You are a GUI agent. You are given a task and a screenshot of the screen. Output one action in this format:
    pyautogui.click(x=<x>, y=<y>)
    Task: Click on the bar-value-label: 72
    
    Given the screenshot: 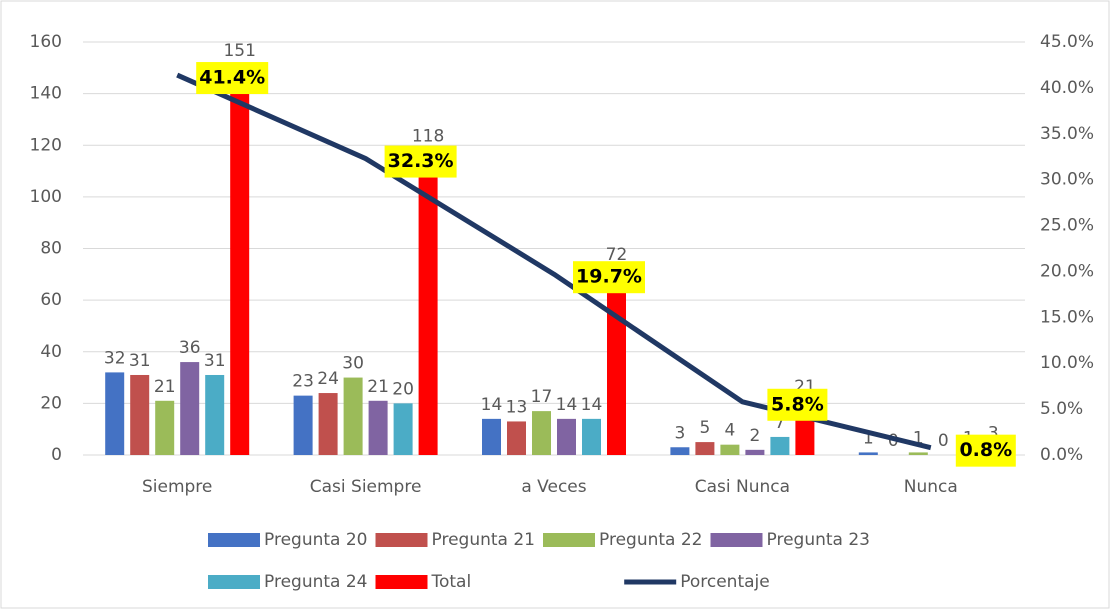 What is the action you would take?
    pyautogui.click(x=617, y=255)
    